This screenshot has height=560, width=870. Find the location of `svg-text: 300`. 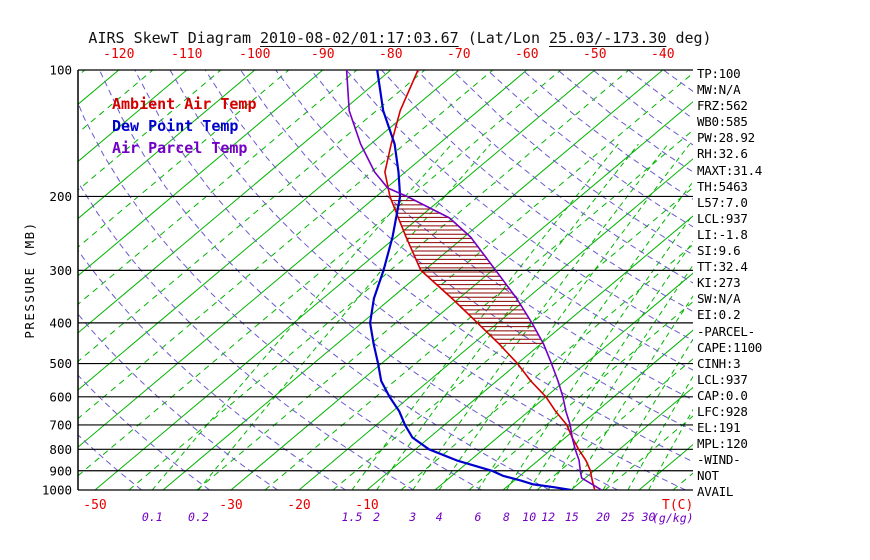

svg-text: 300 is located at coordinates (60, 270).